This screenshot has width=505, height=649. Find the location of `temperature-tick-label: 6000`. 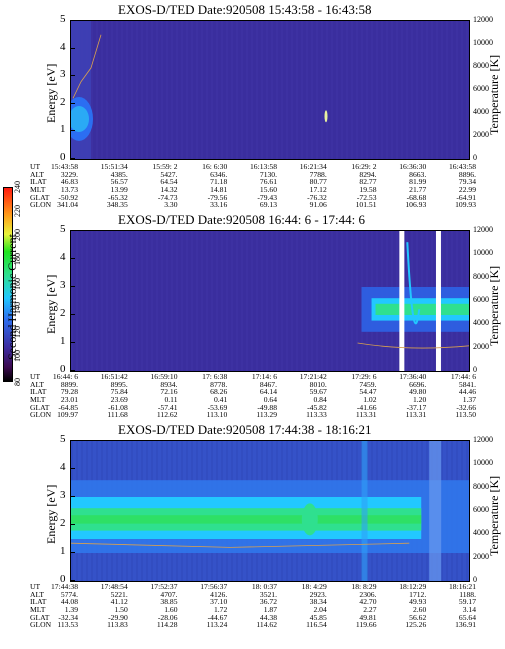

temperature-tick-label: 6000 is located at coordinates (481, 299).